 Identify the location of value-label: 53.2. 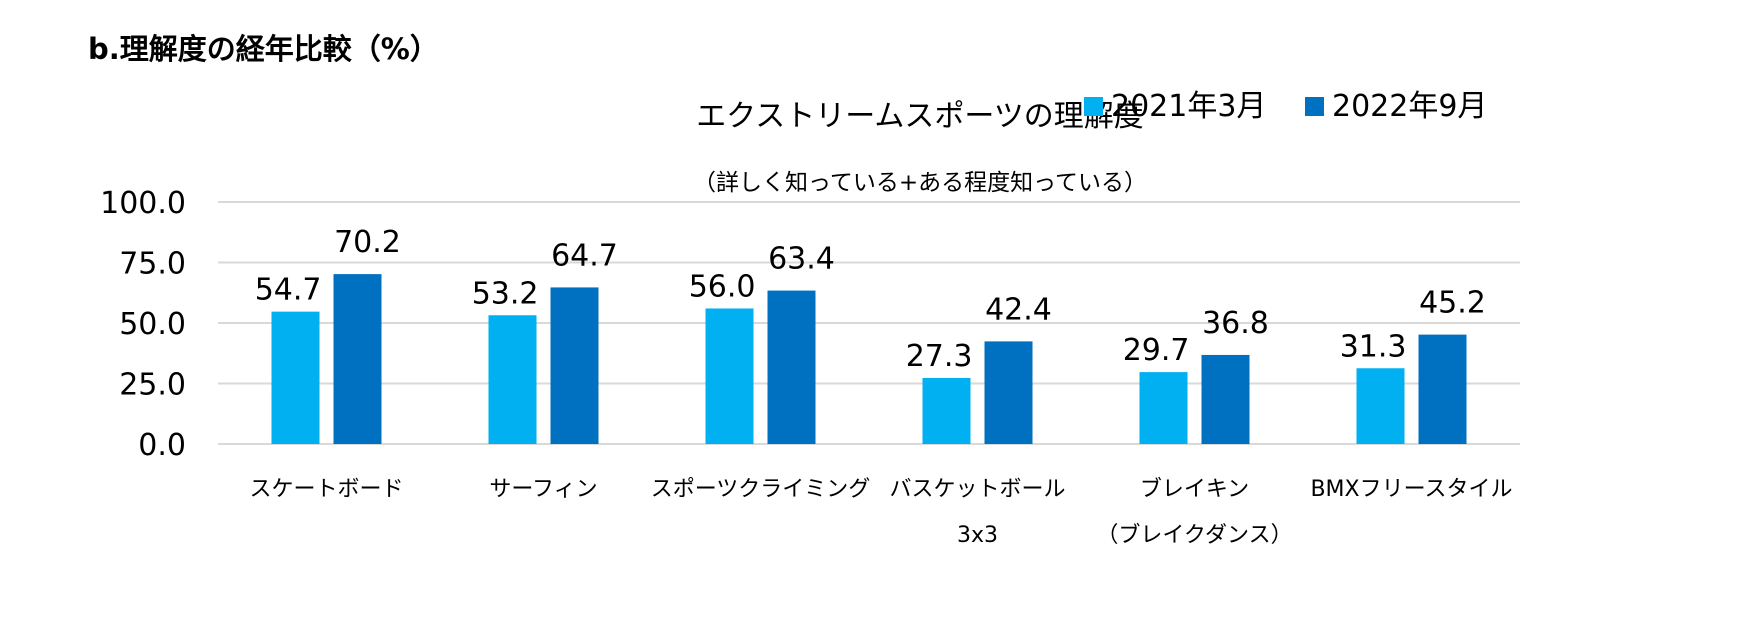
(505, 293).